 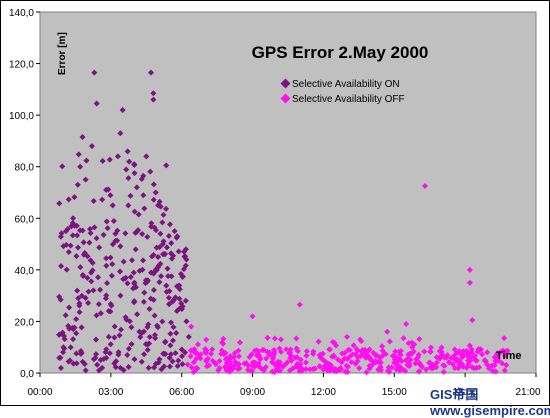 I want to click on y-tick-label: 40,0, so click(x=25, y=271).